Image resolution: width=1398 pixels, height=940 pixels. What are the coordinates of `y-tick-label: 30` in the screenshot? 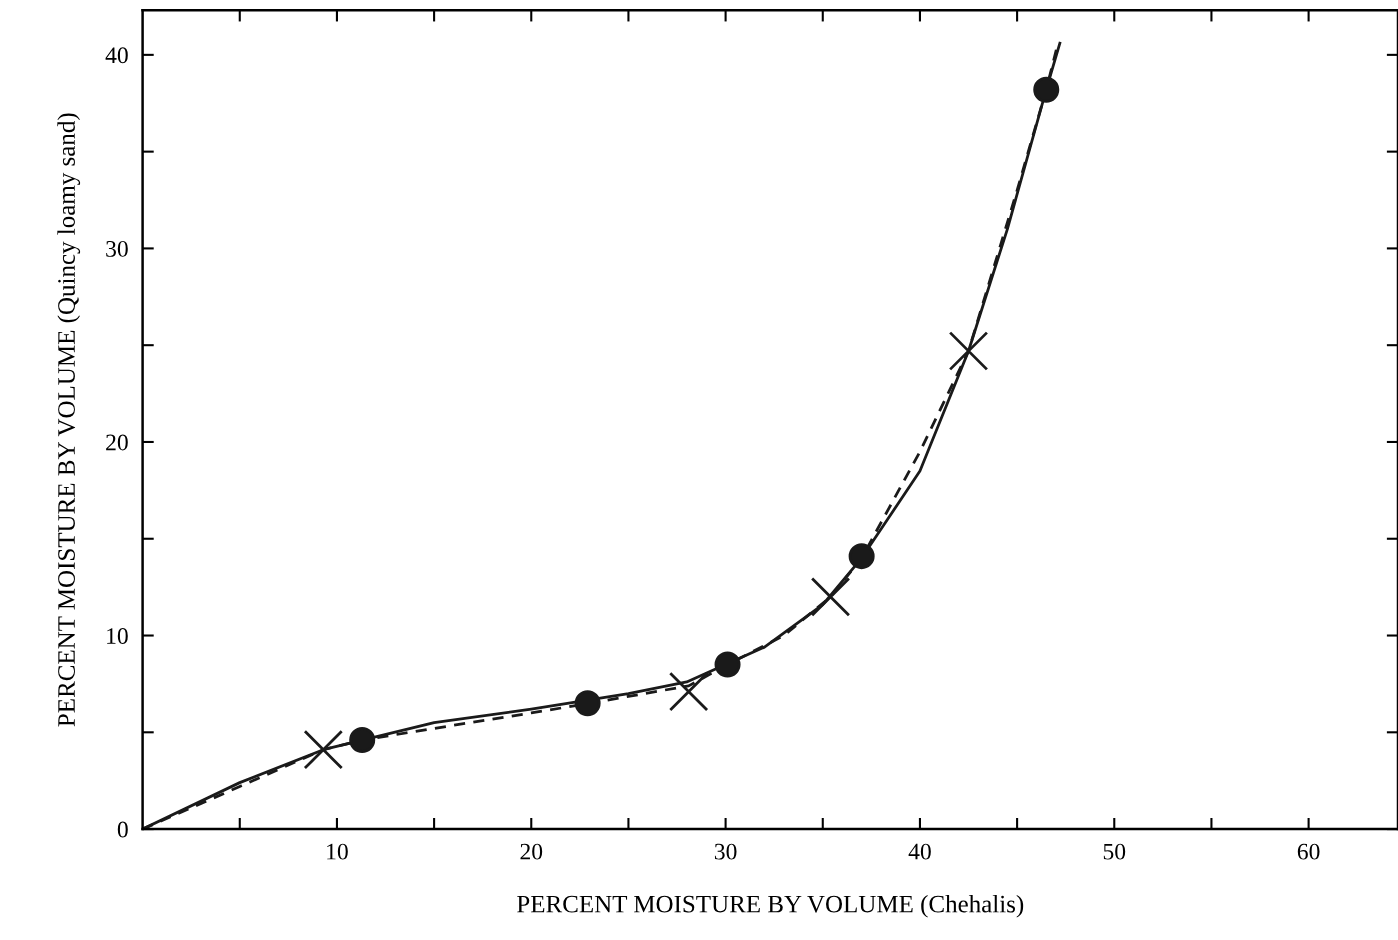 It's located at (117, 248).